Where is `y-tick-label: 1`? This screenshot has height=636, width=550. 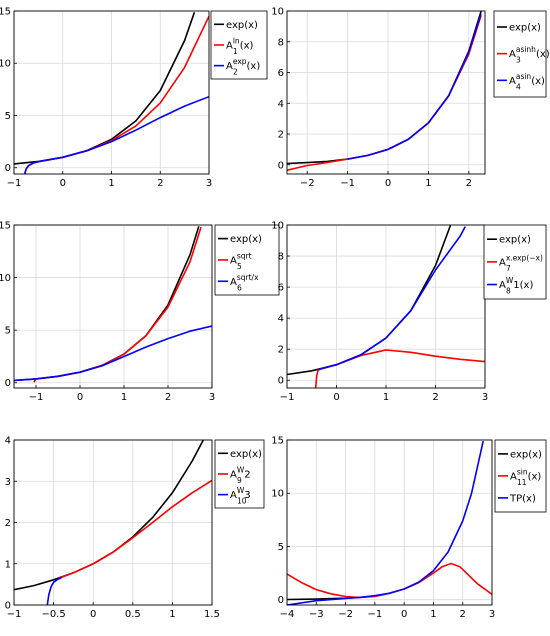 y-tick-label: 1 is located at coordinates (8, 564).